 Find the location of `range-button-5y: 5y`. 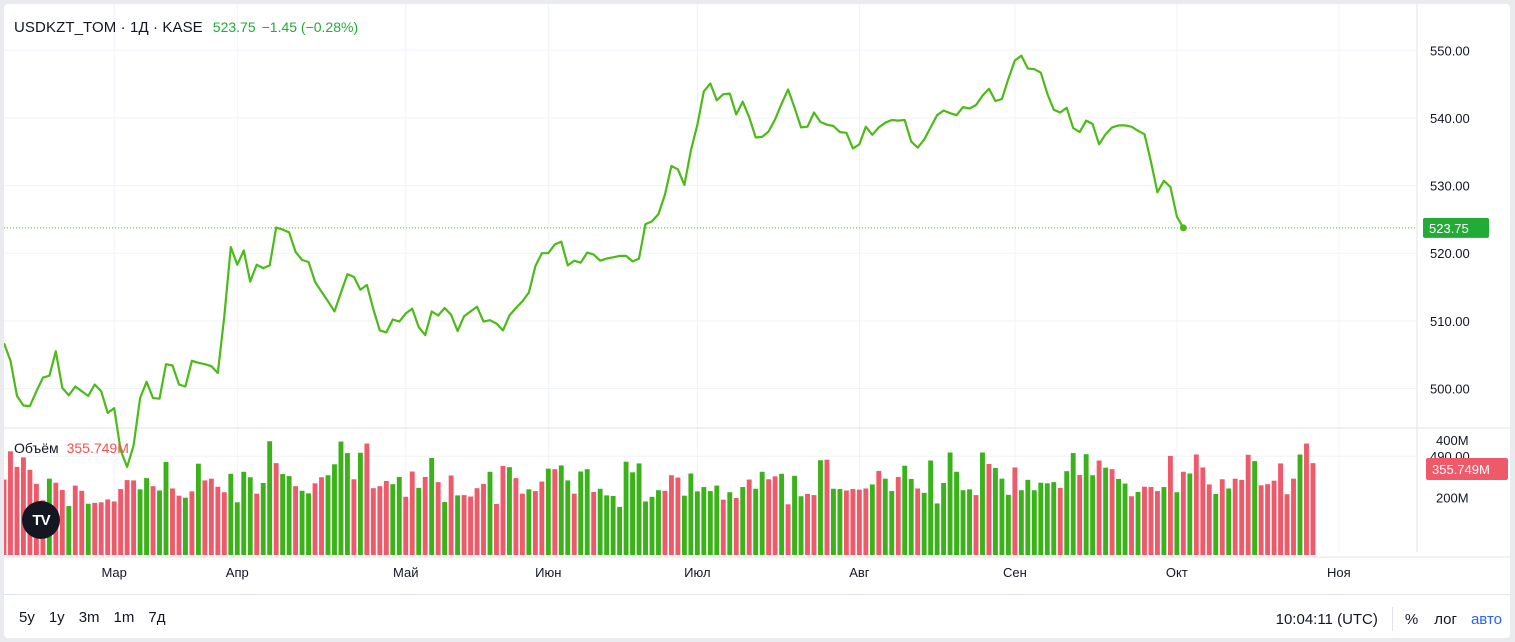

range-button-5y: 5y is located at coordinates (27, 617).